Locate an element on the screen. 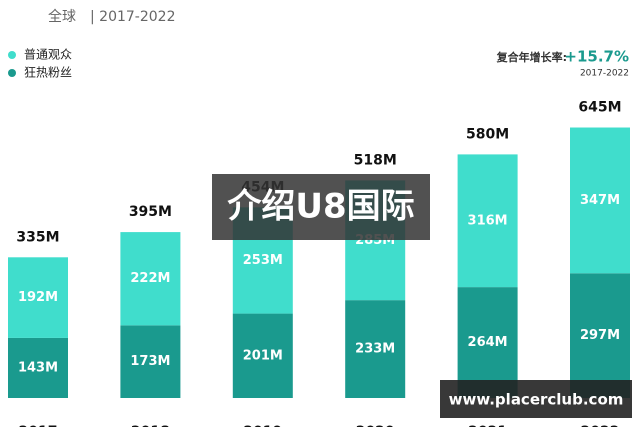 The height and width of the screenshot is (427, 640). cagr-label: 复合年增长率: is located at coordinates (531, 57).